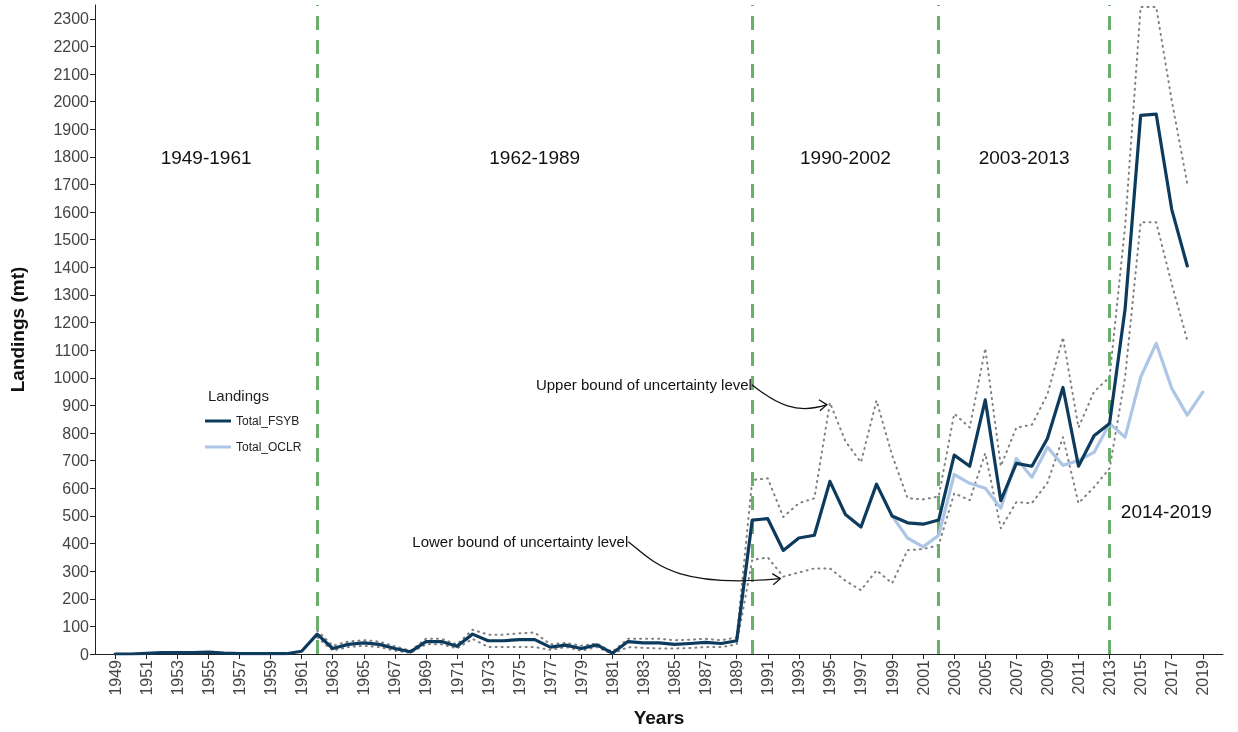 This screenshot has height=732, width=1238. I want to click on annotation: Lower bound of uncertainty level, so click(520, 542).